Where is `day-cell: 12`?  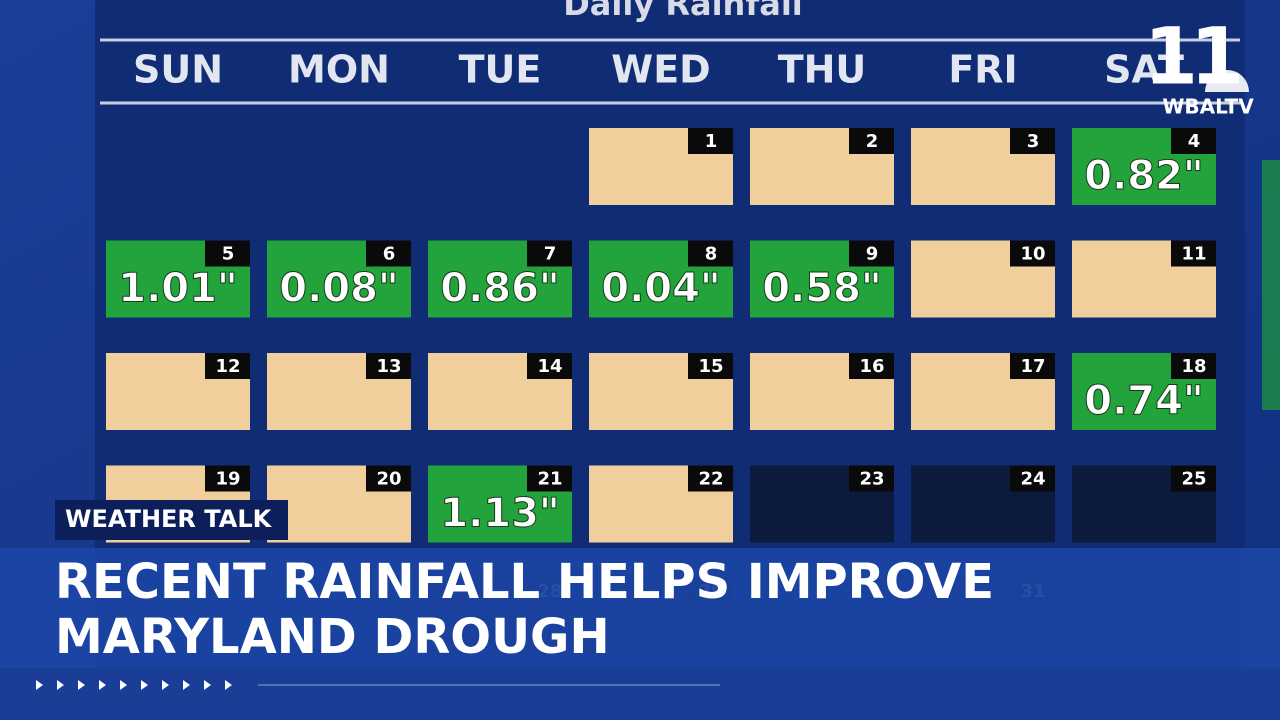 day-cell: 12 is located at coordinates (178, 391).